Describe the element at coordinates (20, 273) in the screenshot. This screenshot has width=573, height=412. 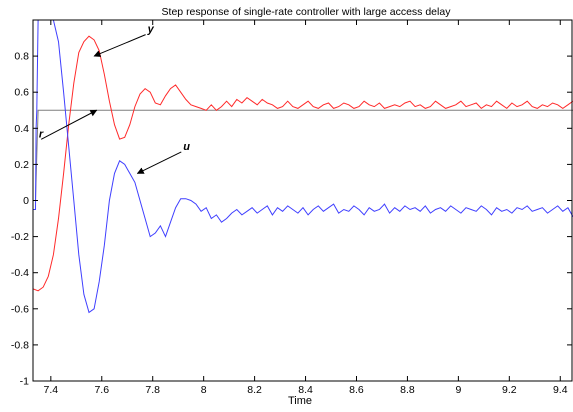
I see `y-tick-label: -0.4` at that location.